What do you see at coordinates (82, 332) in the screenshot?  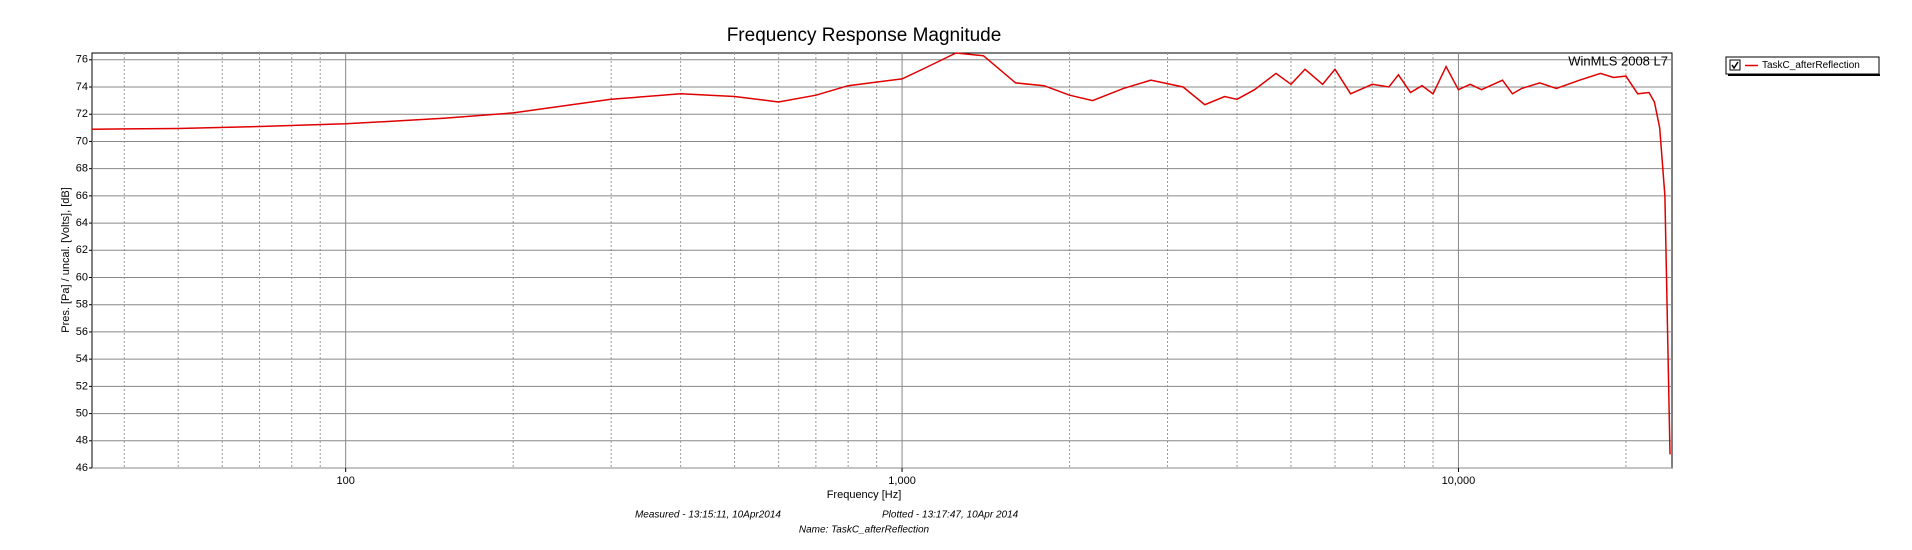 I see `y-tick-label: 56` at bounding box center [82, 332].